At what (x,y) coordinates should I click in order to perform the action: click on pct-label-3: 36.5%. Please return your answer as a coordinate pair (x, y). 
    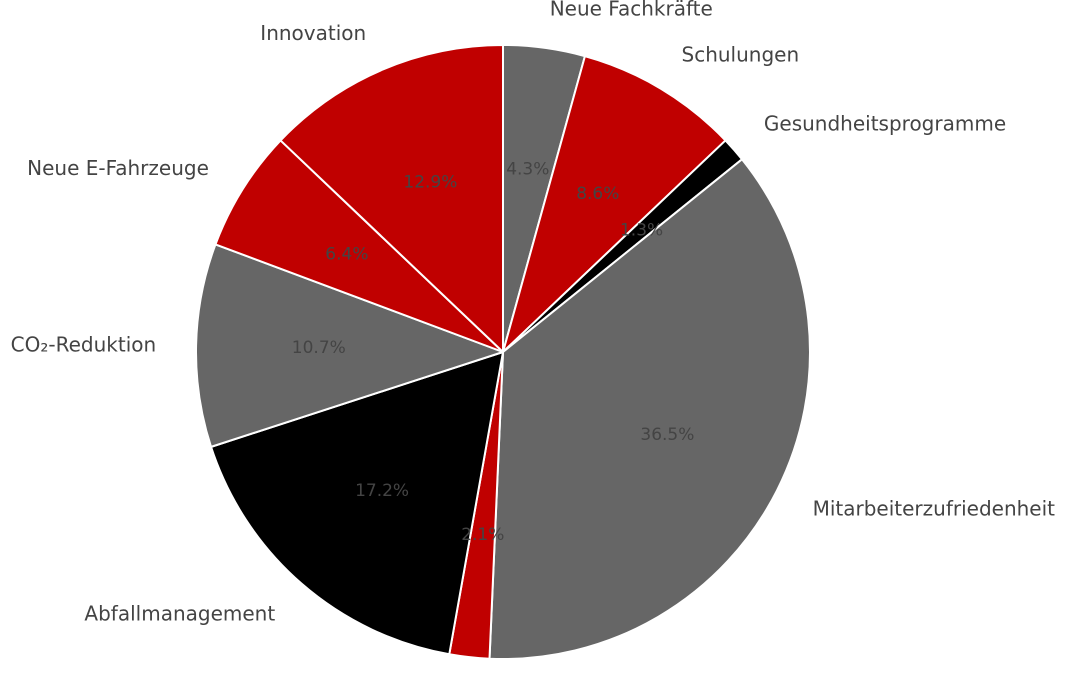
    Looking at the image, I should click on (667, 435).